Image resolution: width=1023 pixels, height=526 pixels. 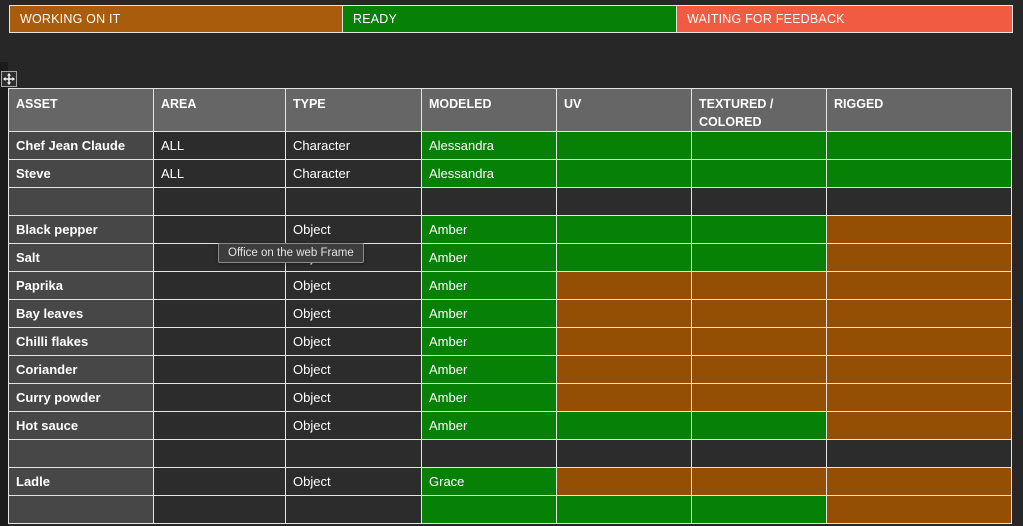 I want to click on column-header-asset: ASSET, so click(x=81, y=110).